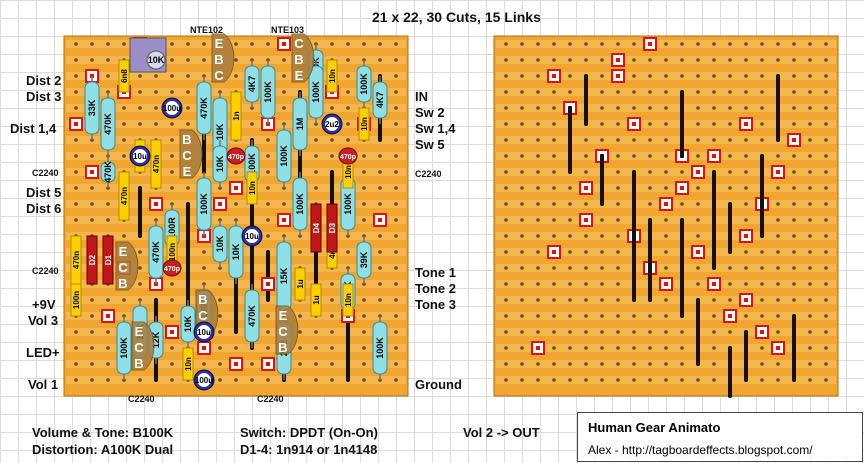 The width and height of the screenshot is (864, 463). What do you see at coordinates (309, 449) in the screenshot?
I see `note-switch-2: D1-4: 1n914 or 1n4148` at bounding box center [309, 449].